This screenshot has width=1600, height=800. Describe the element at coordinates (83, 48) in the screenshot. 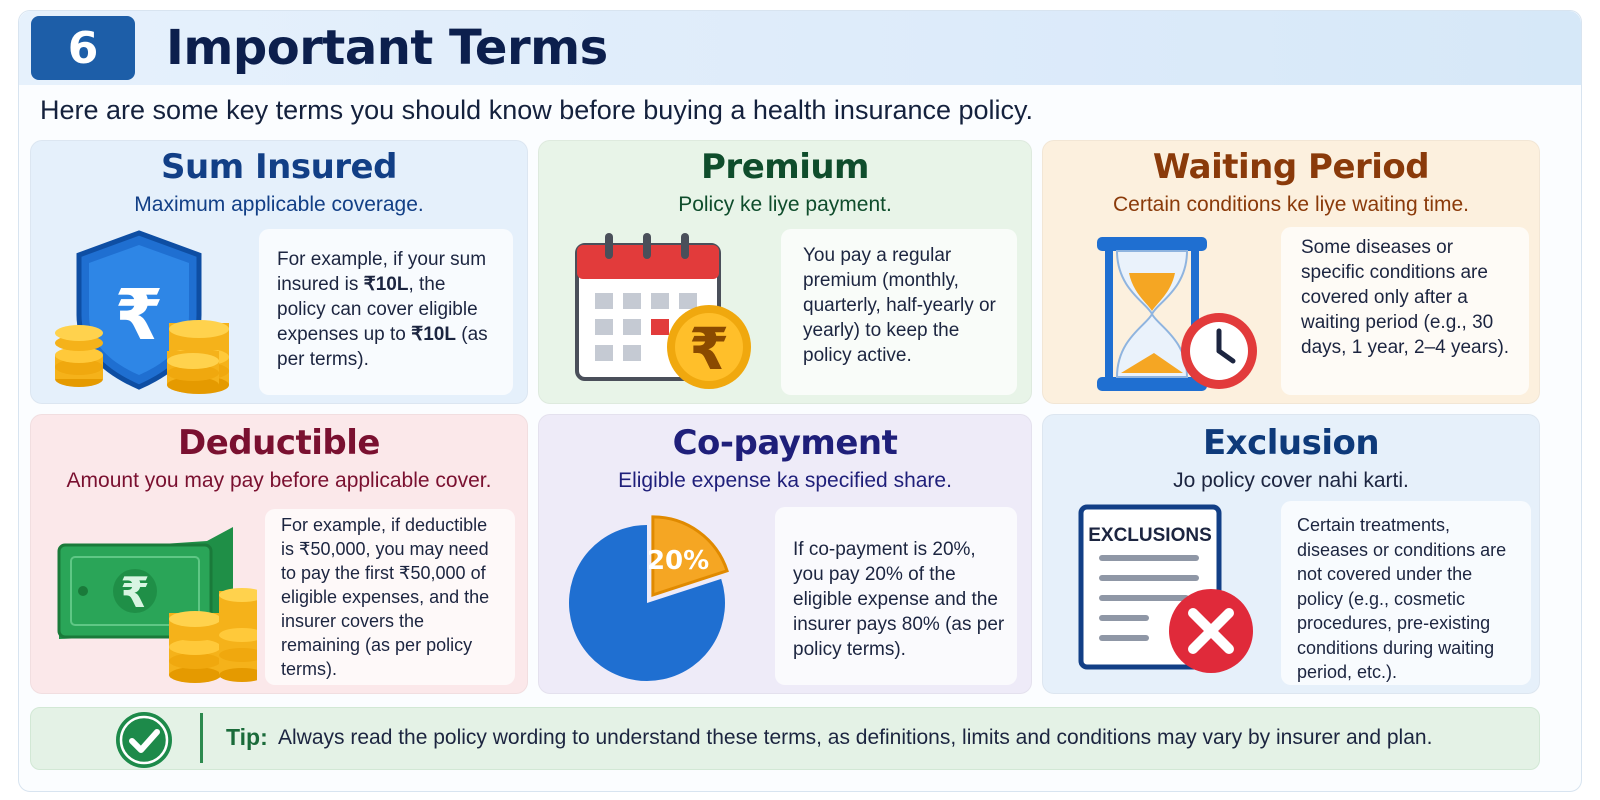

I see `section-number-badge: 6` at that location.